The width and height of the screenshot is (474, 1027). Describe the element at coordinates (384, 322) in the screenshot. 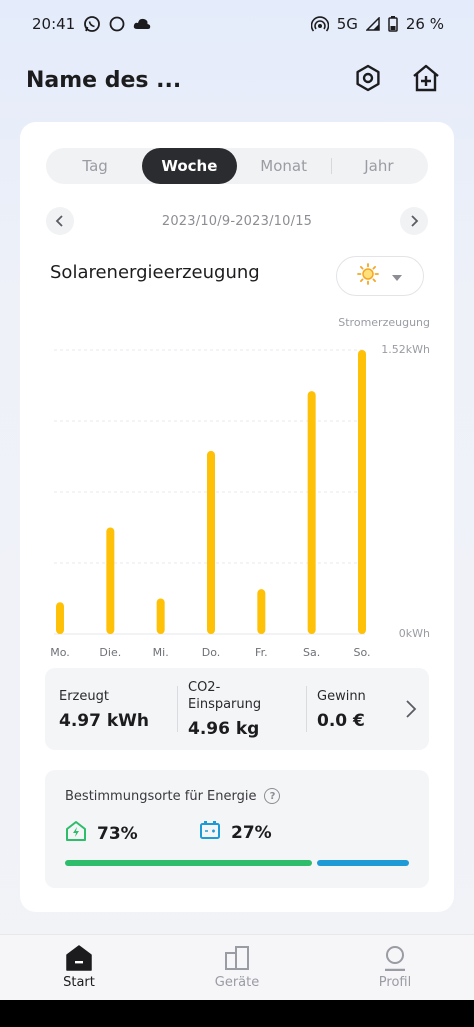

I see `y-axis-title: Stromerzeugung` at that location.